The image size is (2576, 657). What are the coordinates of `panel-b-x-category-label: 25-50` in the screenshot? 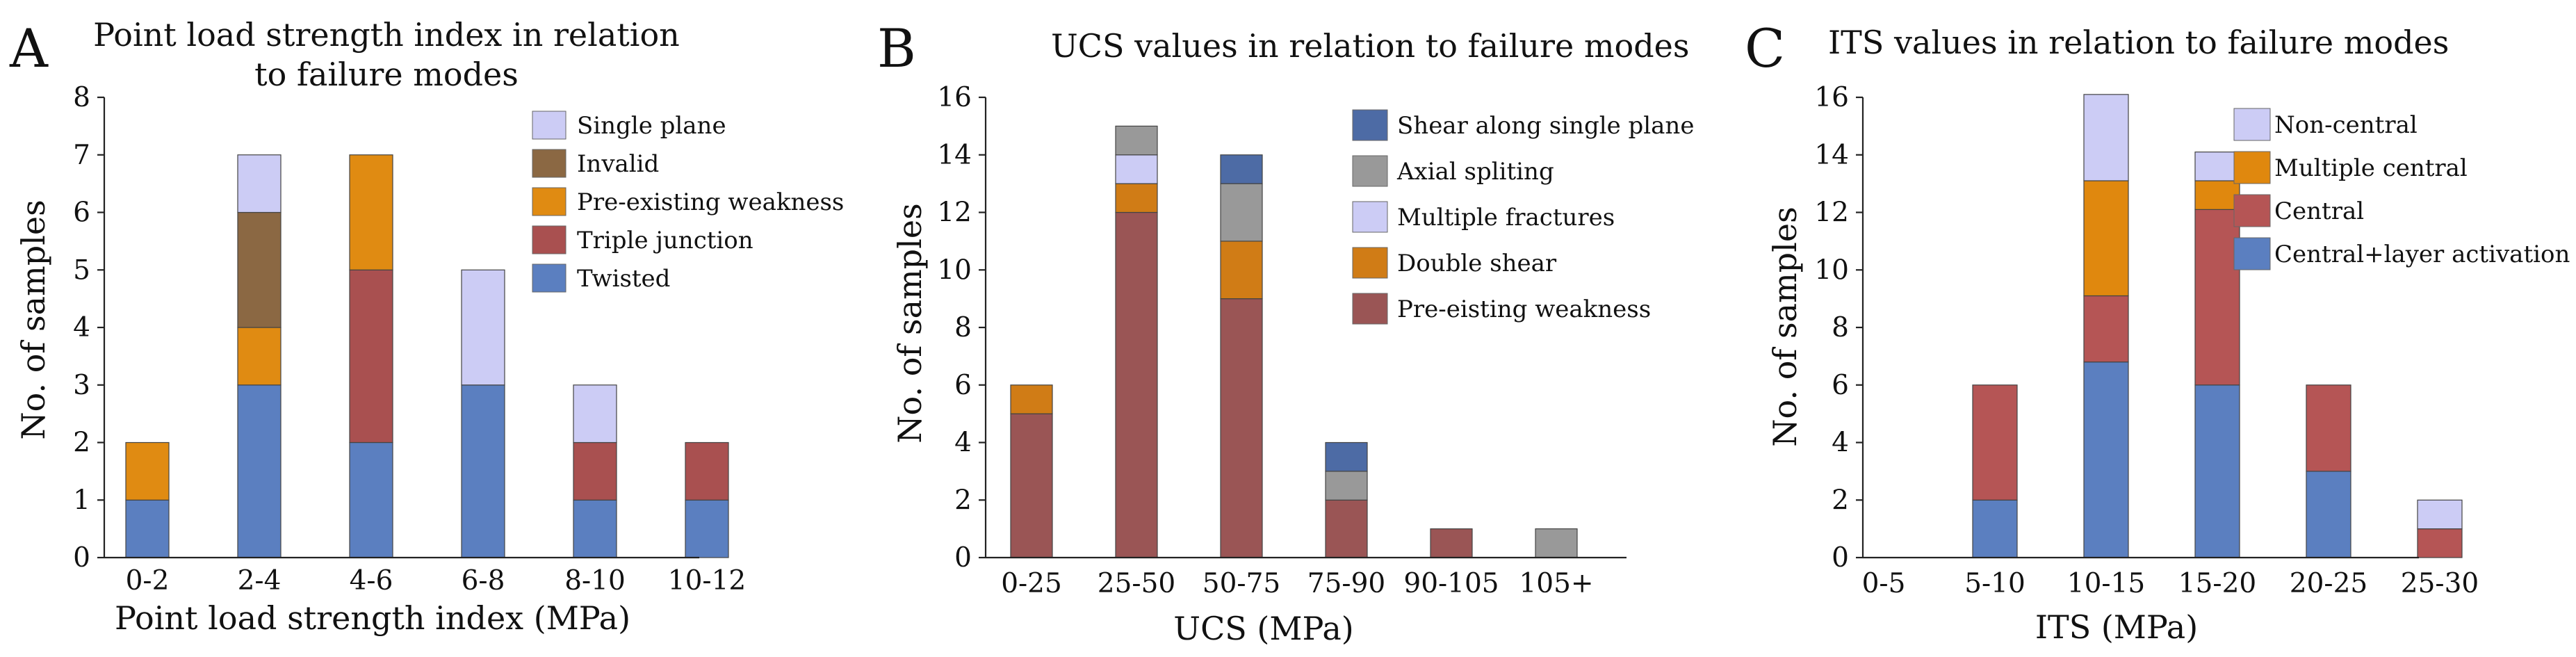 It's located at (1136, 583).